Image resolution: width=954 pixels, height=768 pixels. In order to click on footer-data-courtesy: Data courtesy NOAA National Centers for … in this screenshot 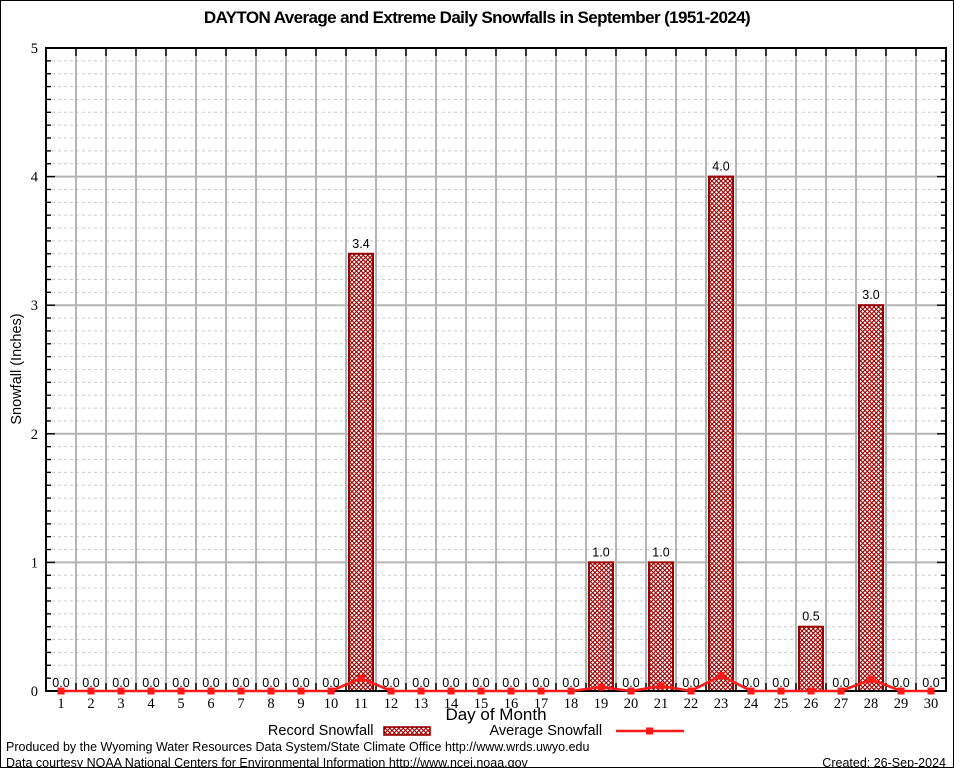, I will do `click(267, 762)`.